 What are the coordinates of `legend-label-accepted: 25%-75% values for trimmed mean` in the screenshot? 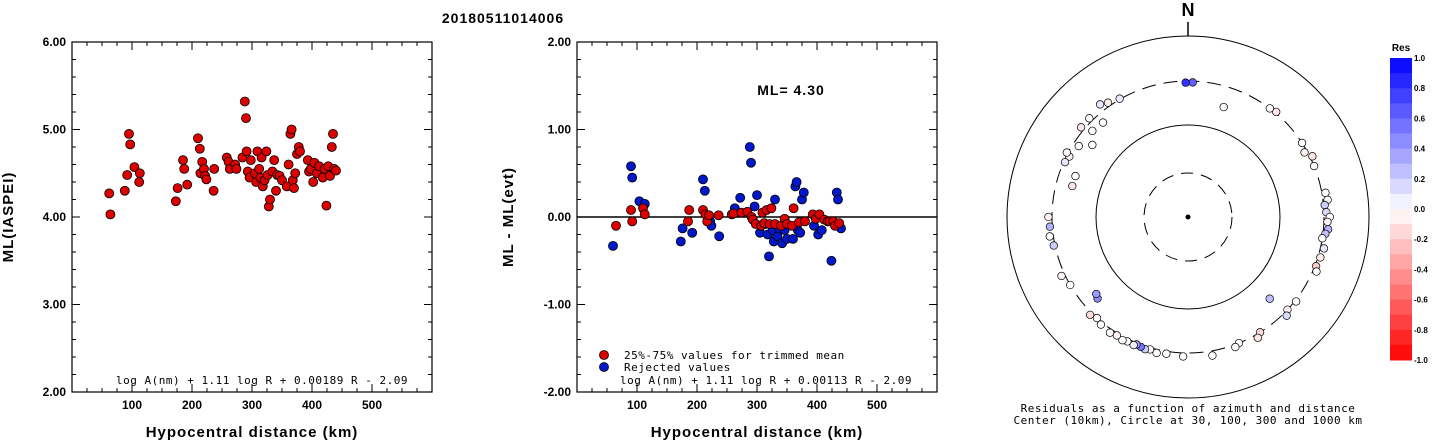 It's located at (734, 355).